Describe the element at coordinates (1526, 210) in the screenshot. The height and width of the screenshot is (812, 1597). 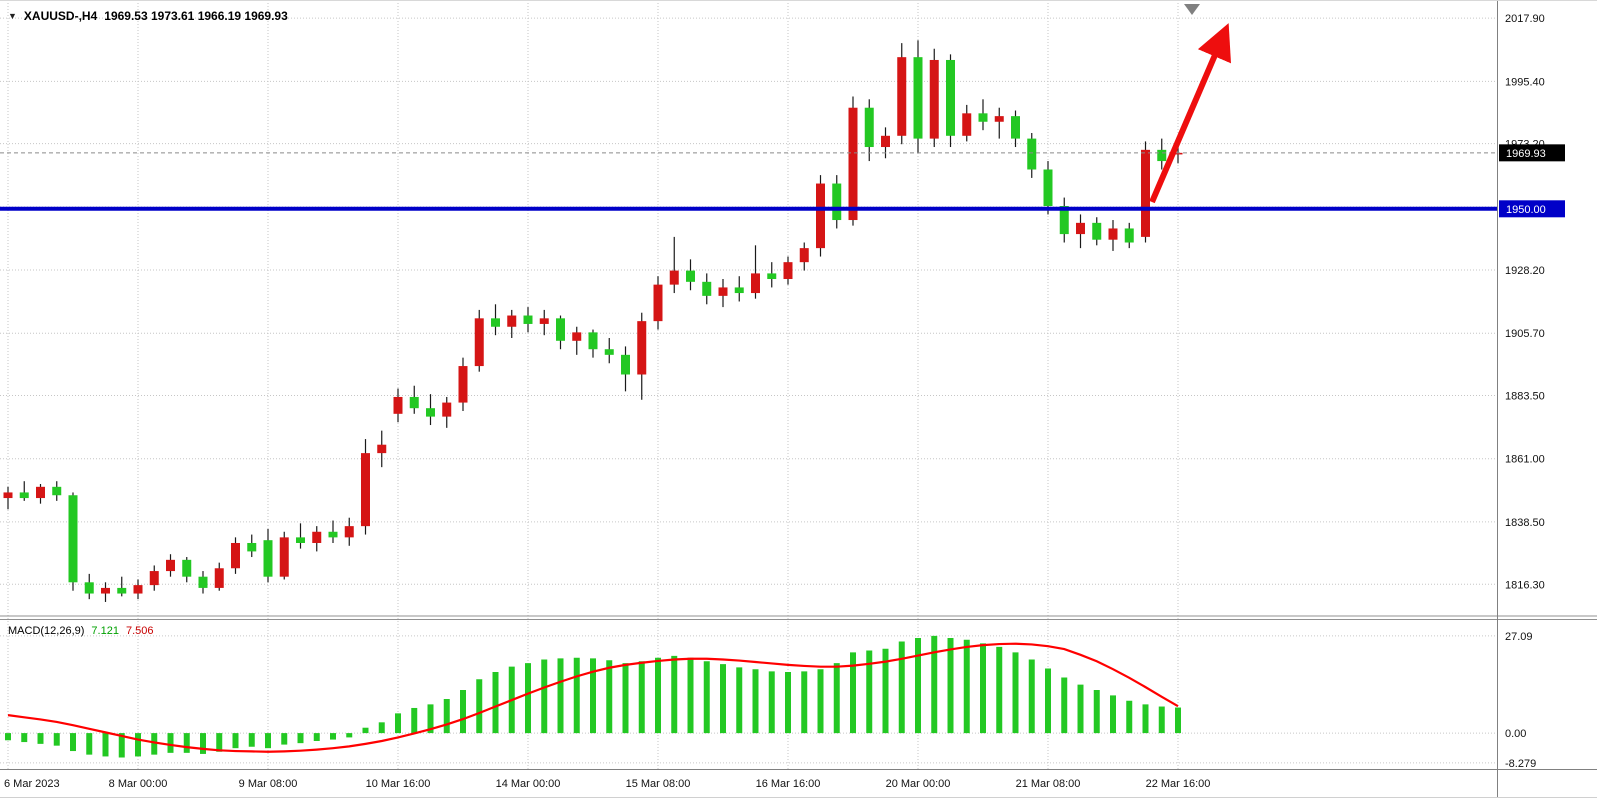
I see `svg-text: 1950.00` at that location.